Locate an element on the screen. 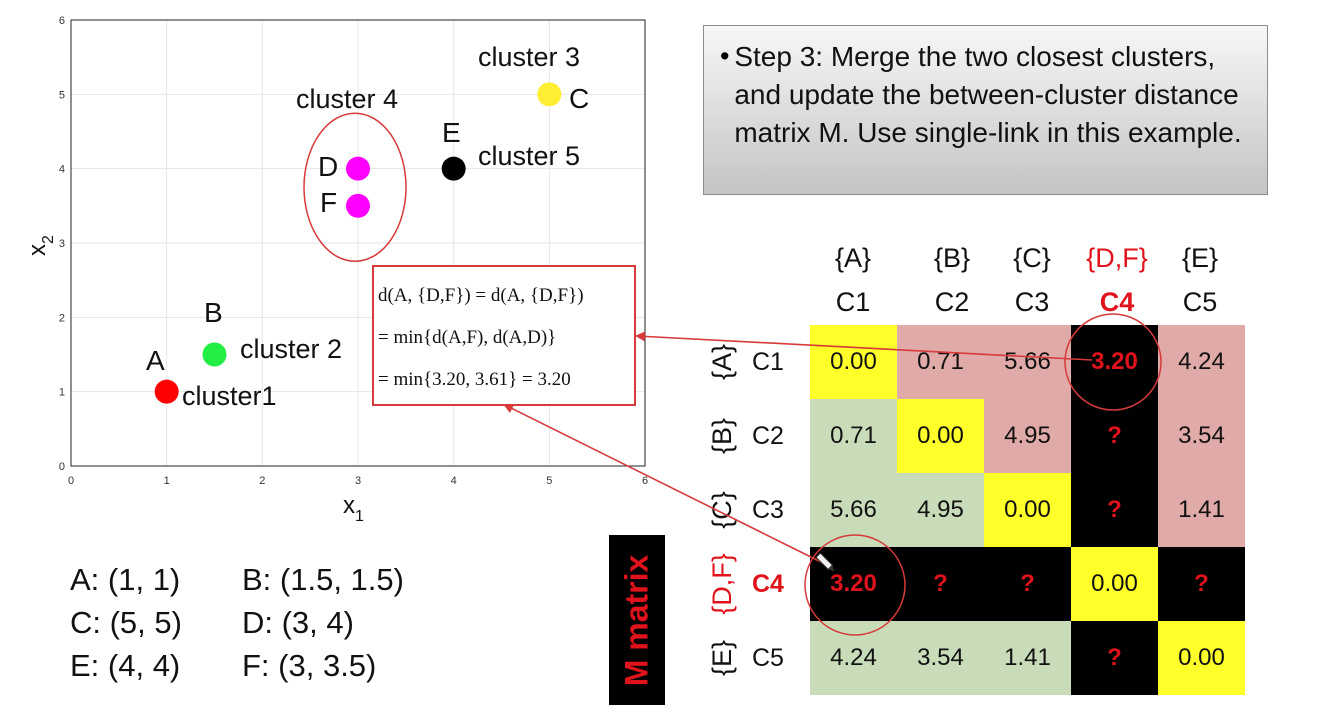 This screenshot has width=1337, height=725. col-id-1: C1 is located at coordinates (853, 302).